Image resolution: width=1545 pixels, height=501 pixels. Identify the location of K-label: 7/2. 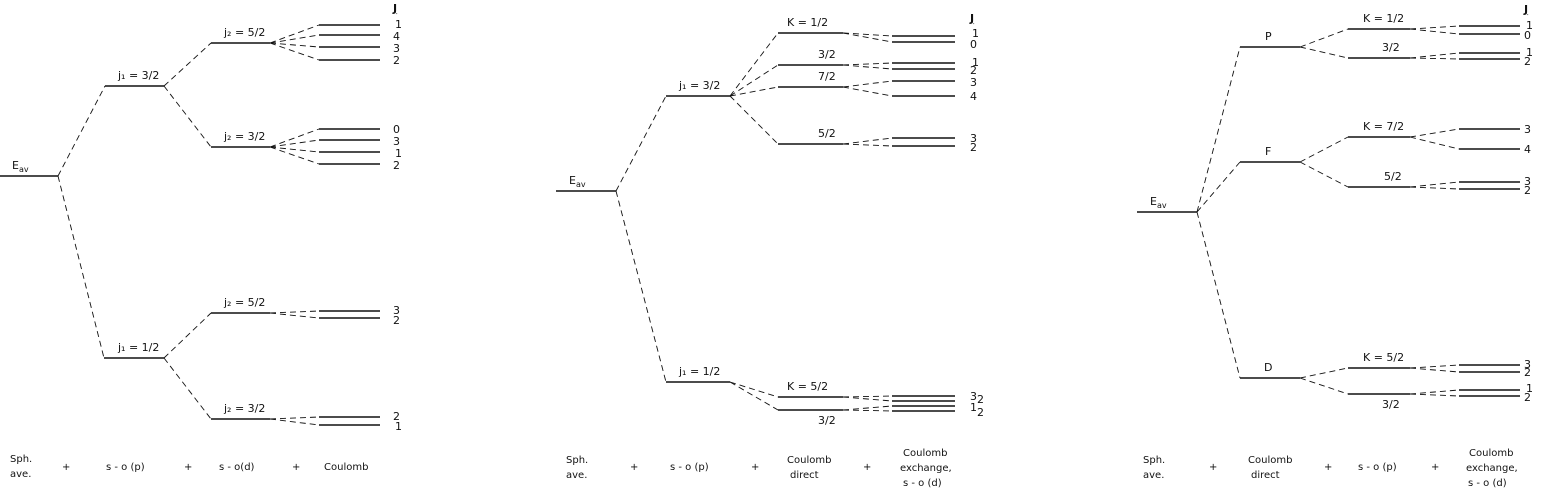
(827, 76).